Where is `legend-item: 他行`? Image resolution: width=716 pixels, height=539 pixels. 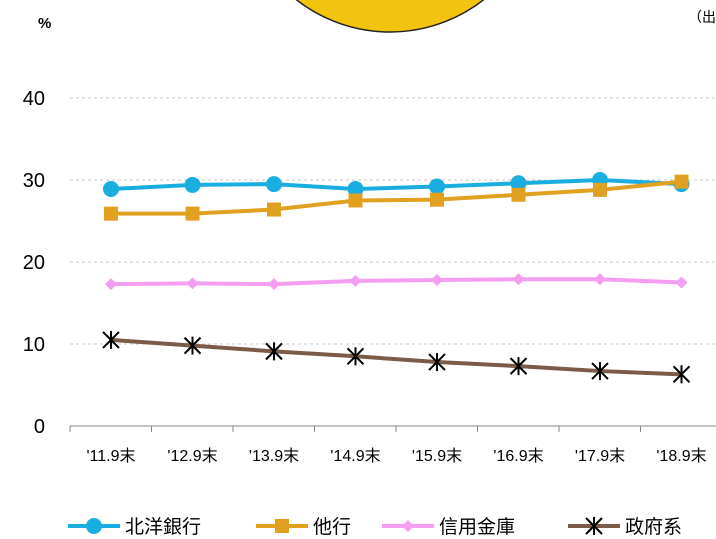
legend-item: 他行 is located at coordinates (303, 527).